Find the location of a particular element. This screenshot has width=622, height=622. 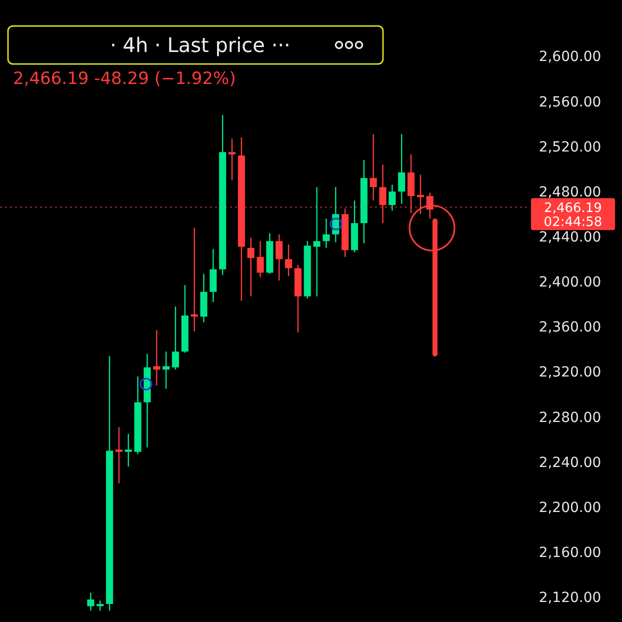

ref-line-label: 2,466.19 is located at coordinates (573, 208).